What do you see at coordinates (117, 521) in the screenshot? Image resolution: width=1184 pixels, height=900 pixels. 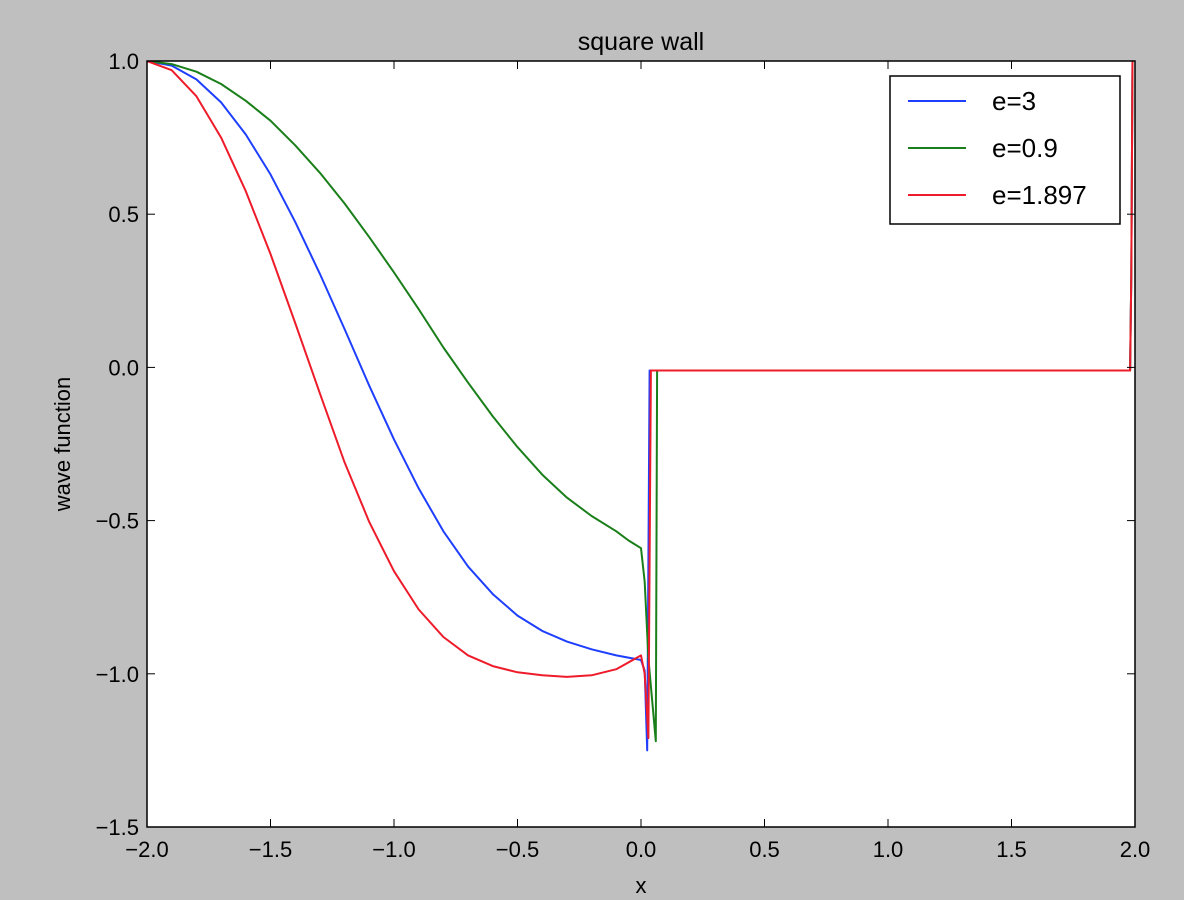 I see `y-tick-label: −0.5` at bounding box center [117, 521].